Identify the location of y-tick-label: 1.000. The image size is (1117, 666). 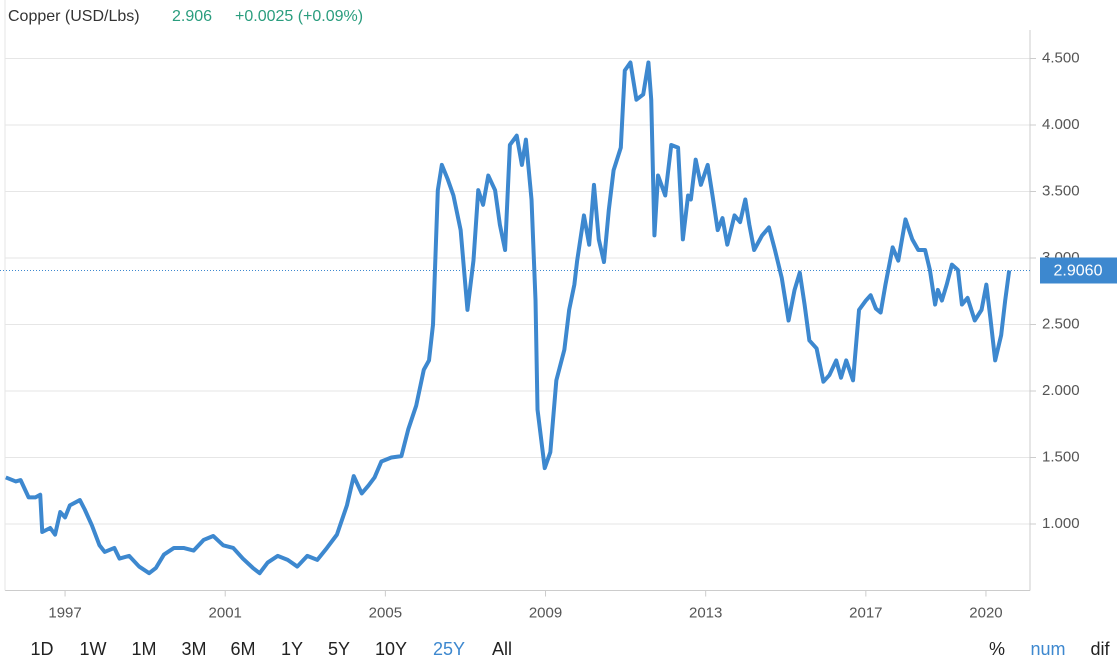
(1061, 523).